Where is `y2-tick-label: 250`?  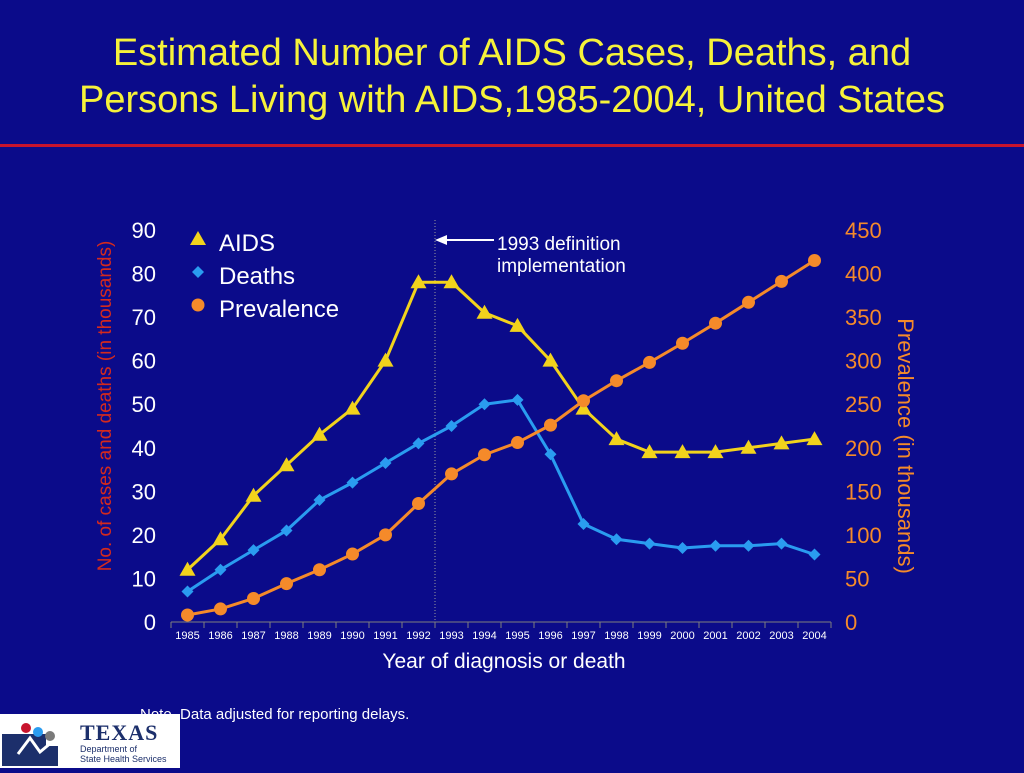 y2-tick-label: 250 is located at coordinates (863, 404).